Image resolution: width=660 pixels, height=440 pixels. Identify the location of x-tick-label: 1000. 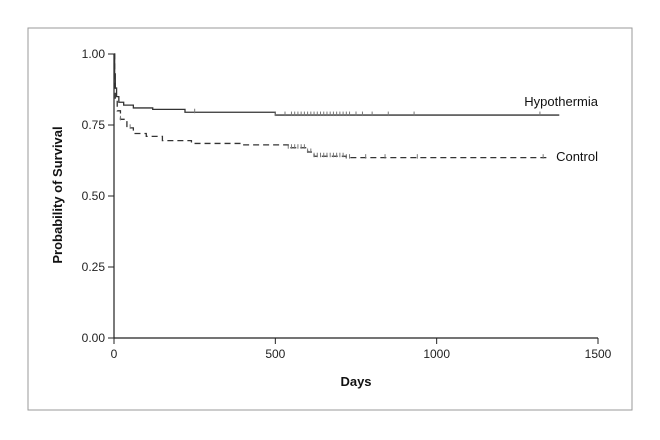
(436, 354).